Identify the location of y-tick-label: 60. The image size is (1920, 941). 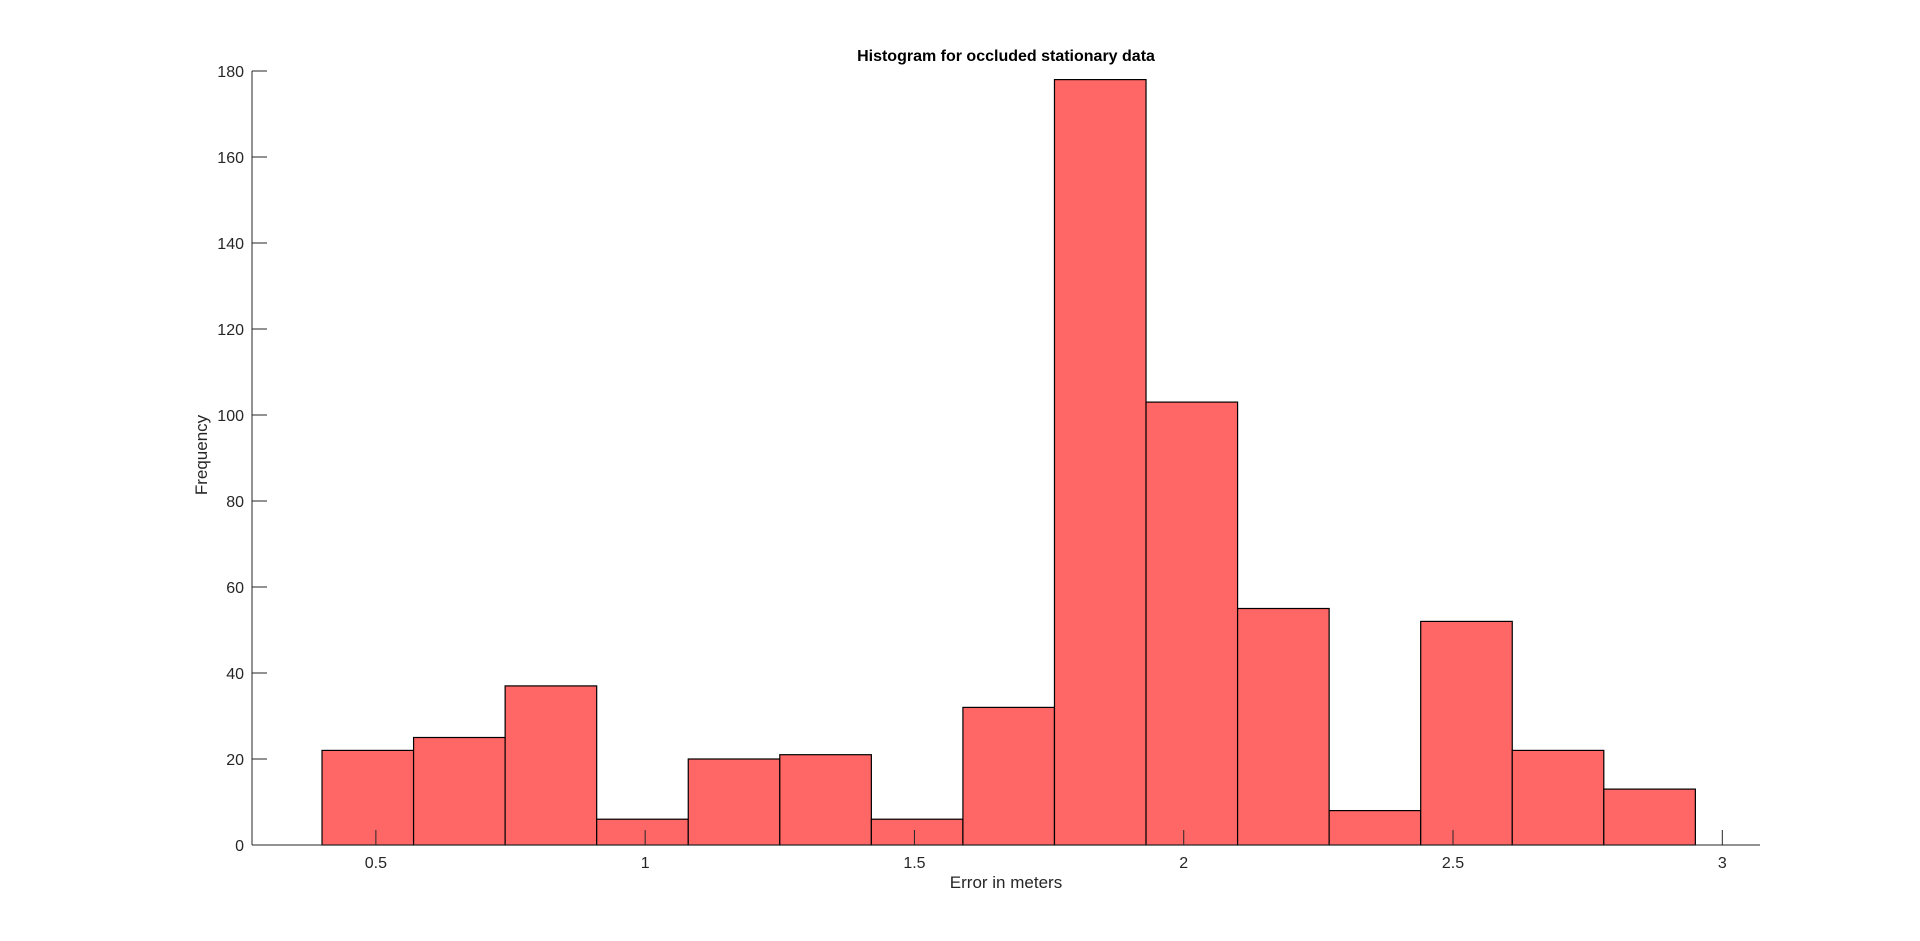
(235, 588).